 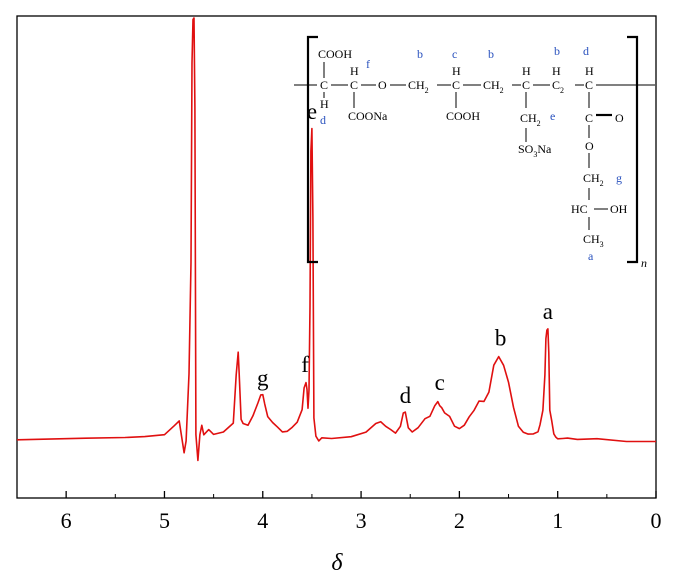 What do you see at coordinates (335, 54) in the screenshot?
I see `frag1-cooh: COOH` at bounding box center [335, 54].